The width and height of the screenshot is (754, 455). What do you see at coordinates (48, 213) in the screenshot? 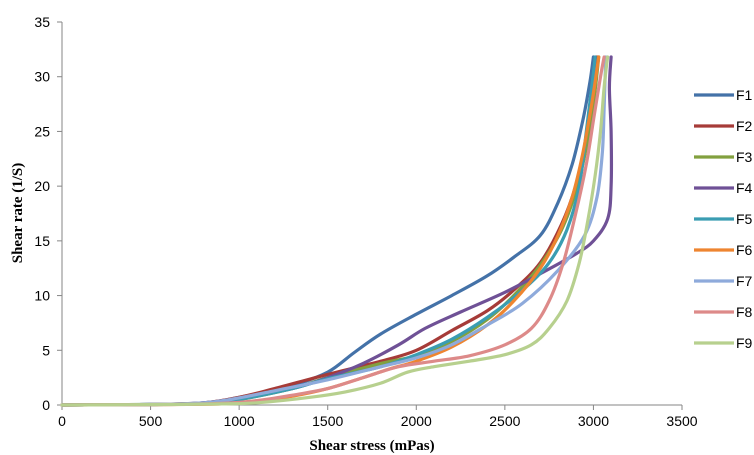
I see `y-axis-ticks: 0 5 10 15 20 25 30 35` at bounding box center [48, 213].